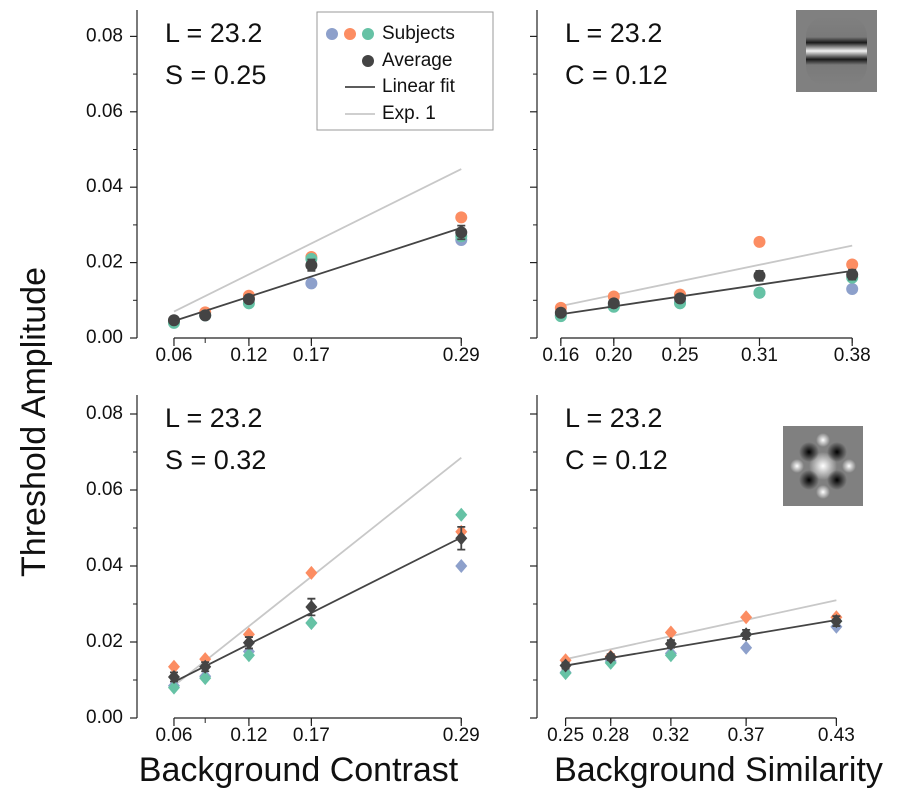 The width and height of the screenshot is (898, 790). What do you see at coordinates (836, 735) in the screenshot?
I see `x-tick-label: 0.43` at bounding box center [836, 735].